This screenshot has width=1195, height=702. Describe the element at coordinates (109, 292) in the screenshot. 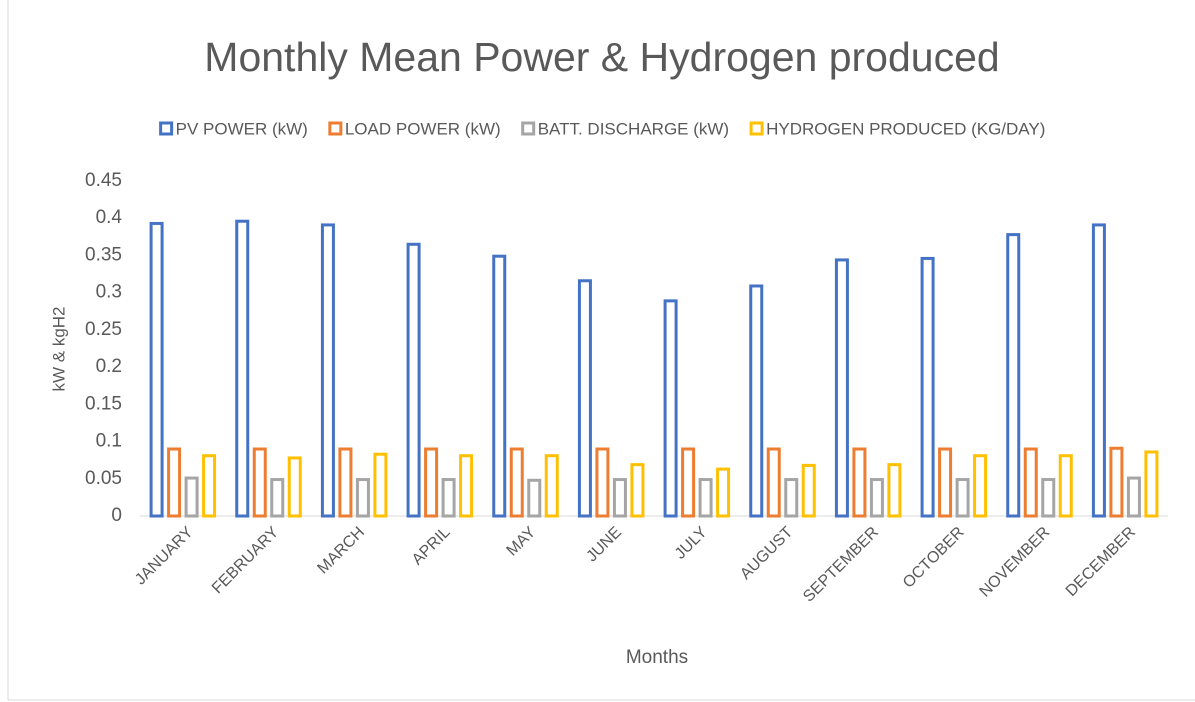

I see `y-tick-label: 0.3` at that location.